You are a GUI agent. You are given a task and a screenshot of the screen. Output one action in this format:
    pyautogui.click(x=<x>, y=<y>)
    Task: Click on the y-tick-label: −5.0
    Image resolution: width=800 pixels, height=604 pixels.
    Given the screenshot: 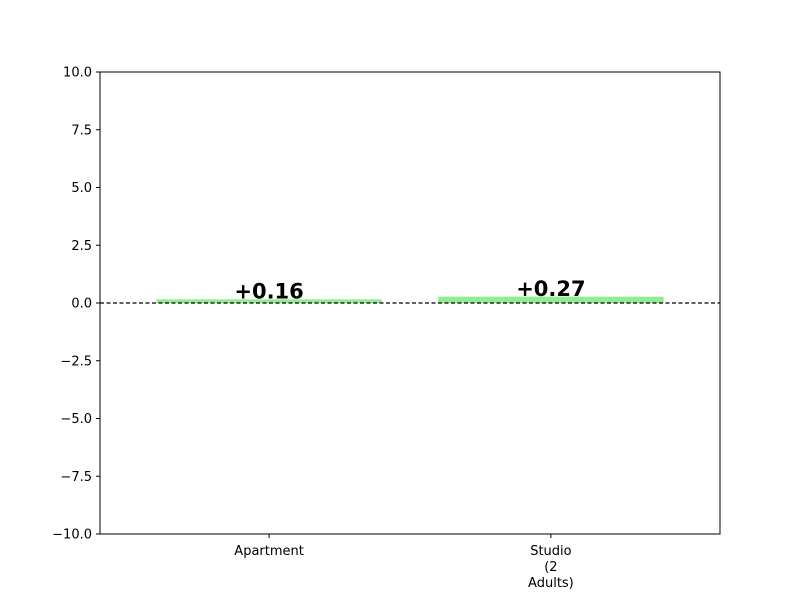 What is the action you would take?
    pyautogui.click(x=76, y=419)
    